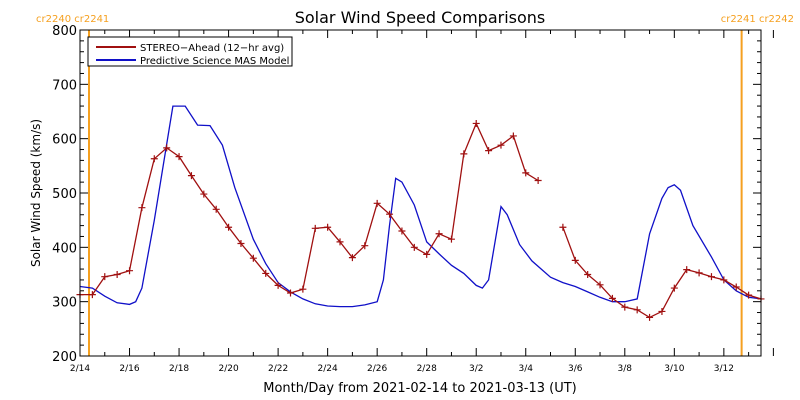 The image size is (800, 400). I want to click on x-tick-label: 3/12, so click(724, 369).